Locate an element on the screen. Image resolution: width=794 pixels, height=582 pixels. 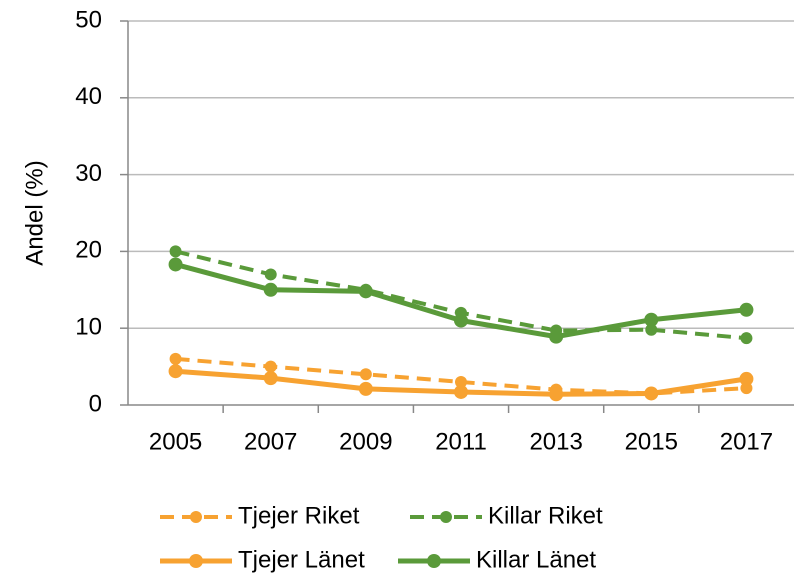
legend-label: Killar Länet is located at coordinates (536, 559).